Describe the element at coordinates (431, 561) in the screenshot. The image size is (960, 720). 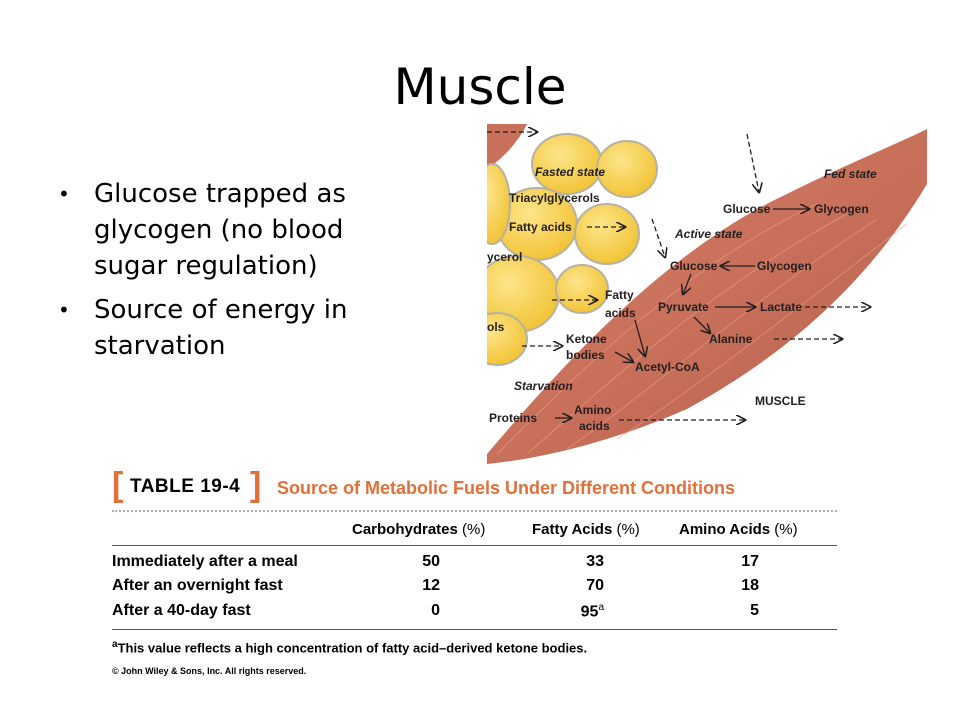
I see `table-cell: 50` at that location.